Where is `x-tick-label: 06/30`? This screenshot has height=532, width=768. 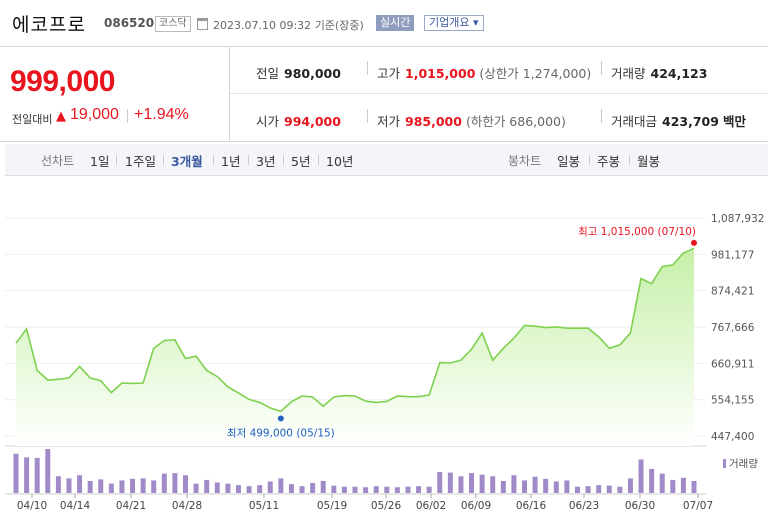 x-tick-label: 06/30 is located at coordinates (640, 506).